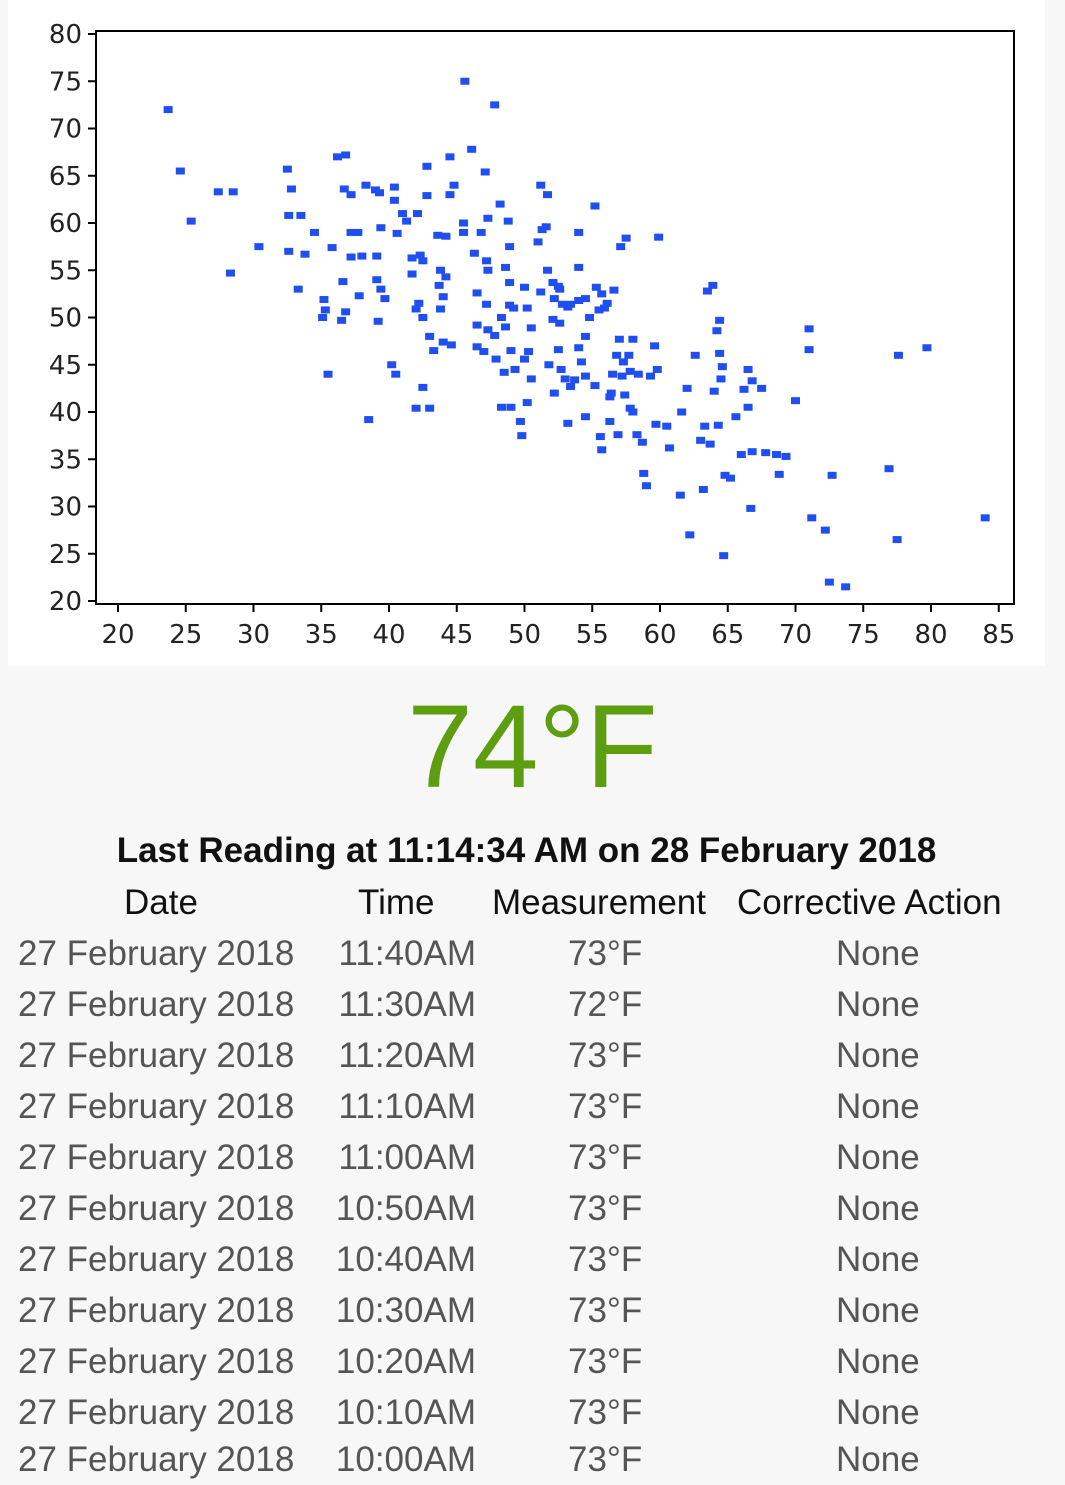 The width and height of the screenshot is (1065, 1485). Describe the element at coordinates (407, 1157) in the screenshot. I see `row-time: 11:00AM` at that location.